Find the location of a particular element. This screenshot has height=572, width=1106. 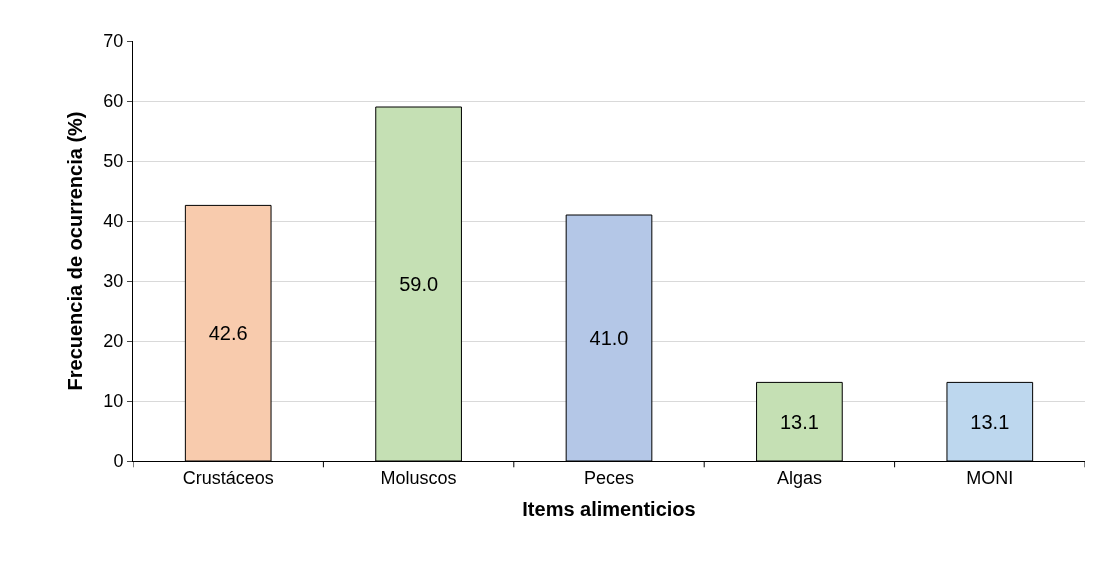

x-tick-label: Moluscos is located at coordinates (418, 477).